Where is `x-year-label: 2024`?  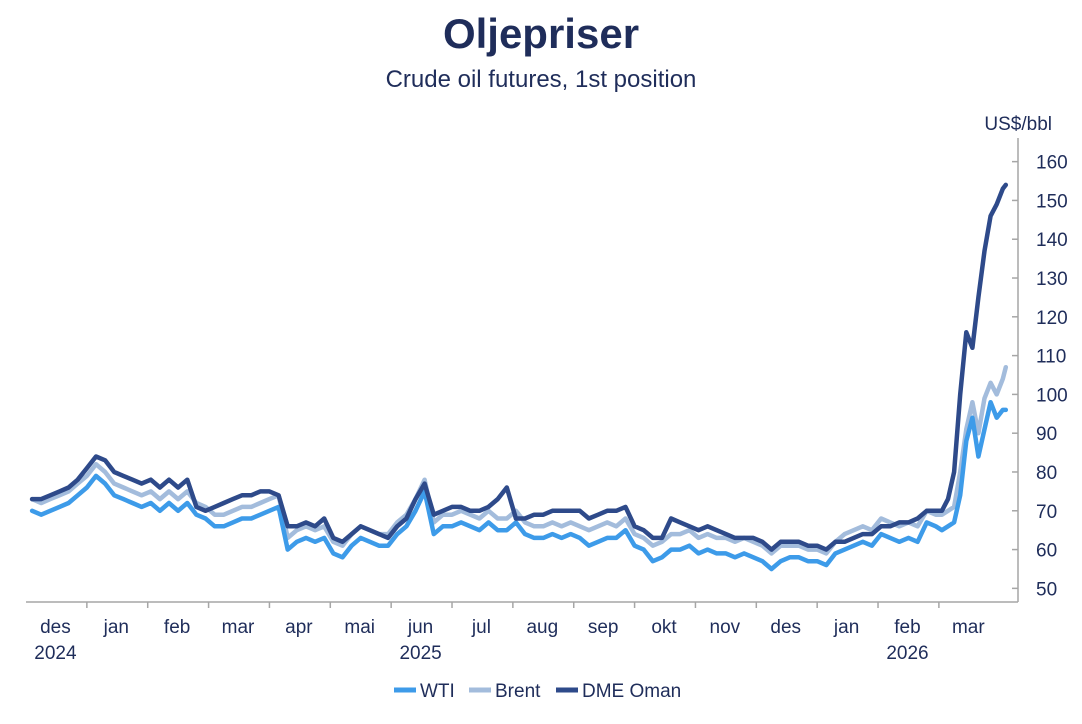 x-year-label: 2024 is located at coordinates (55, 653).